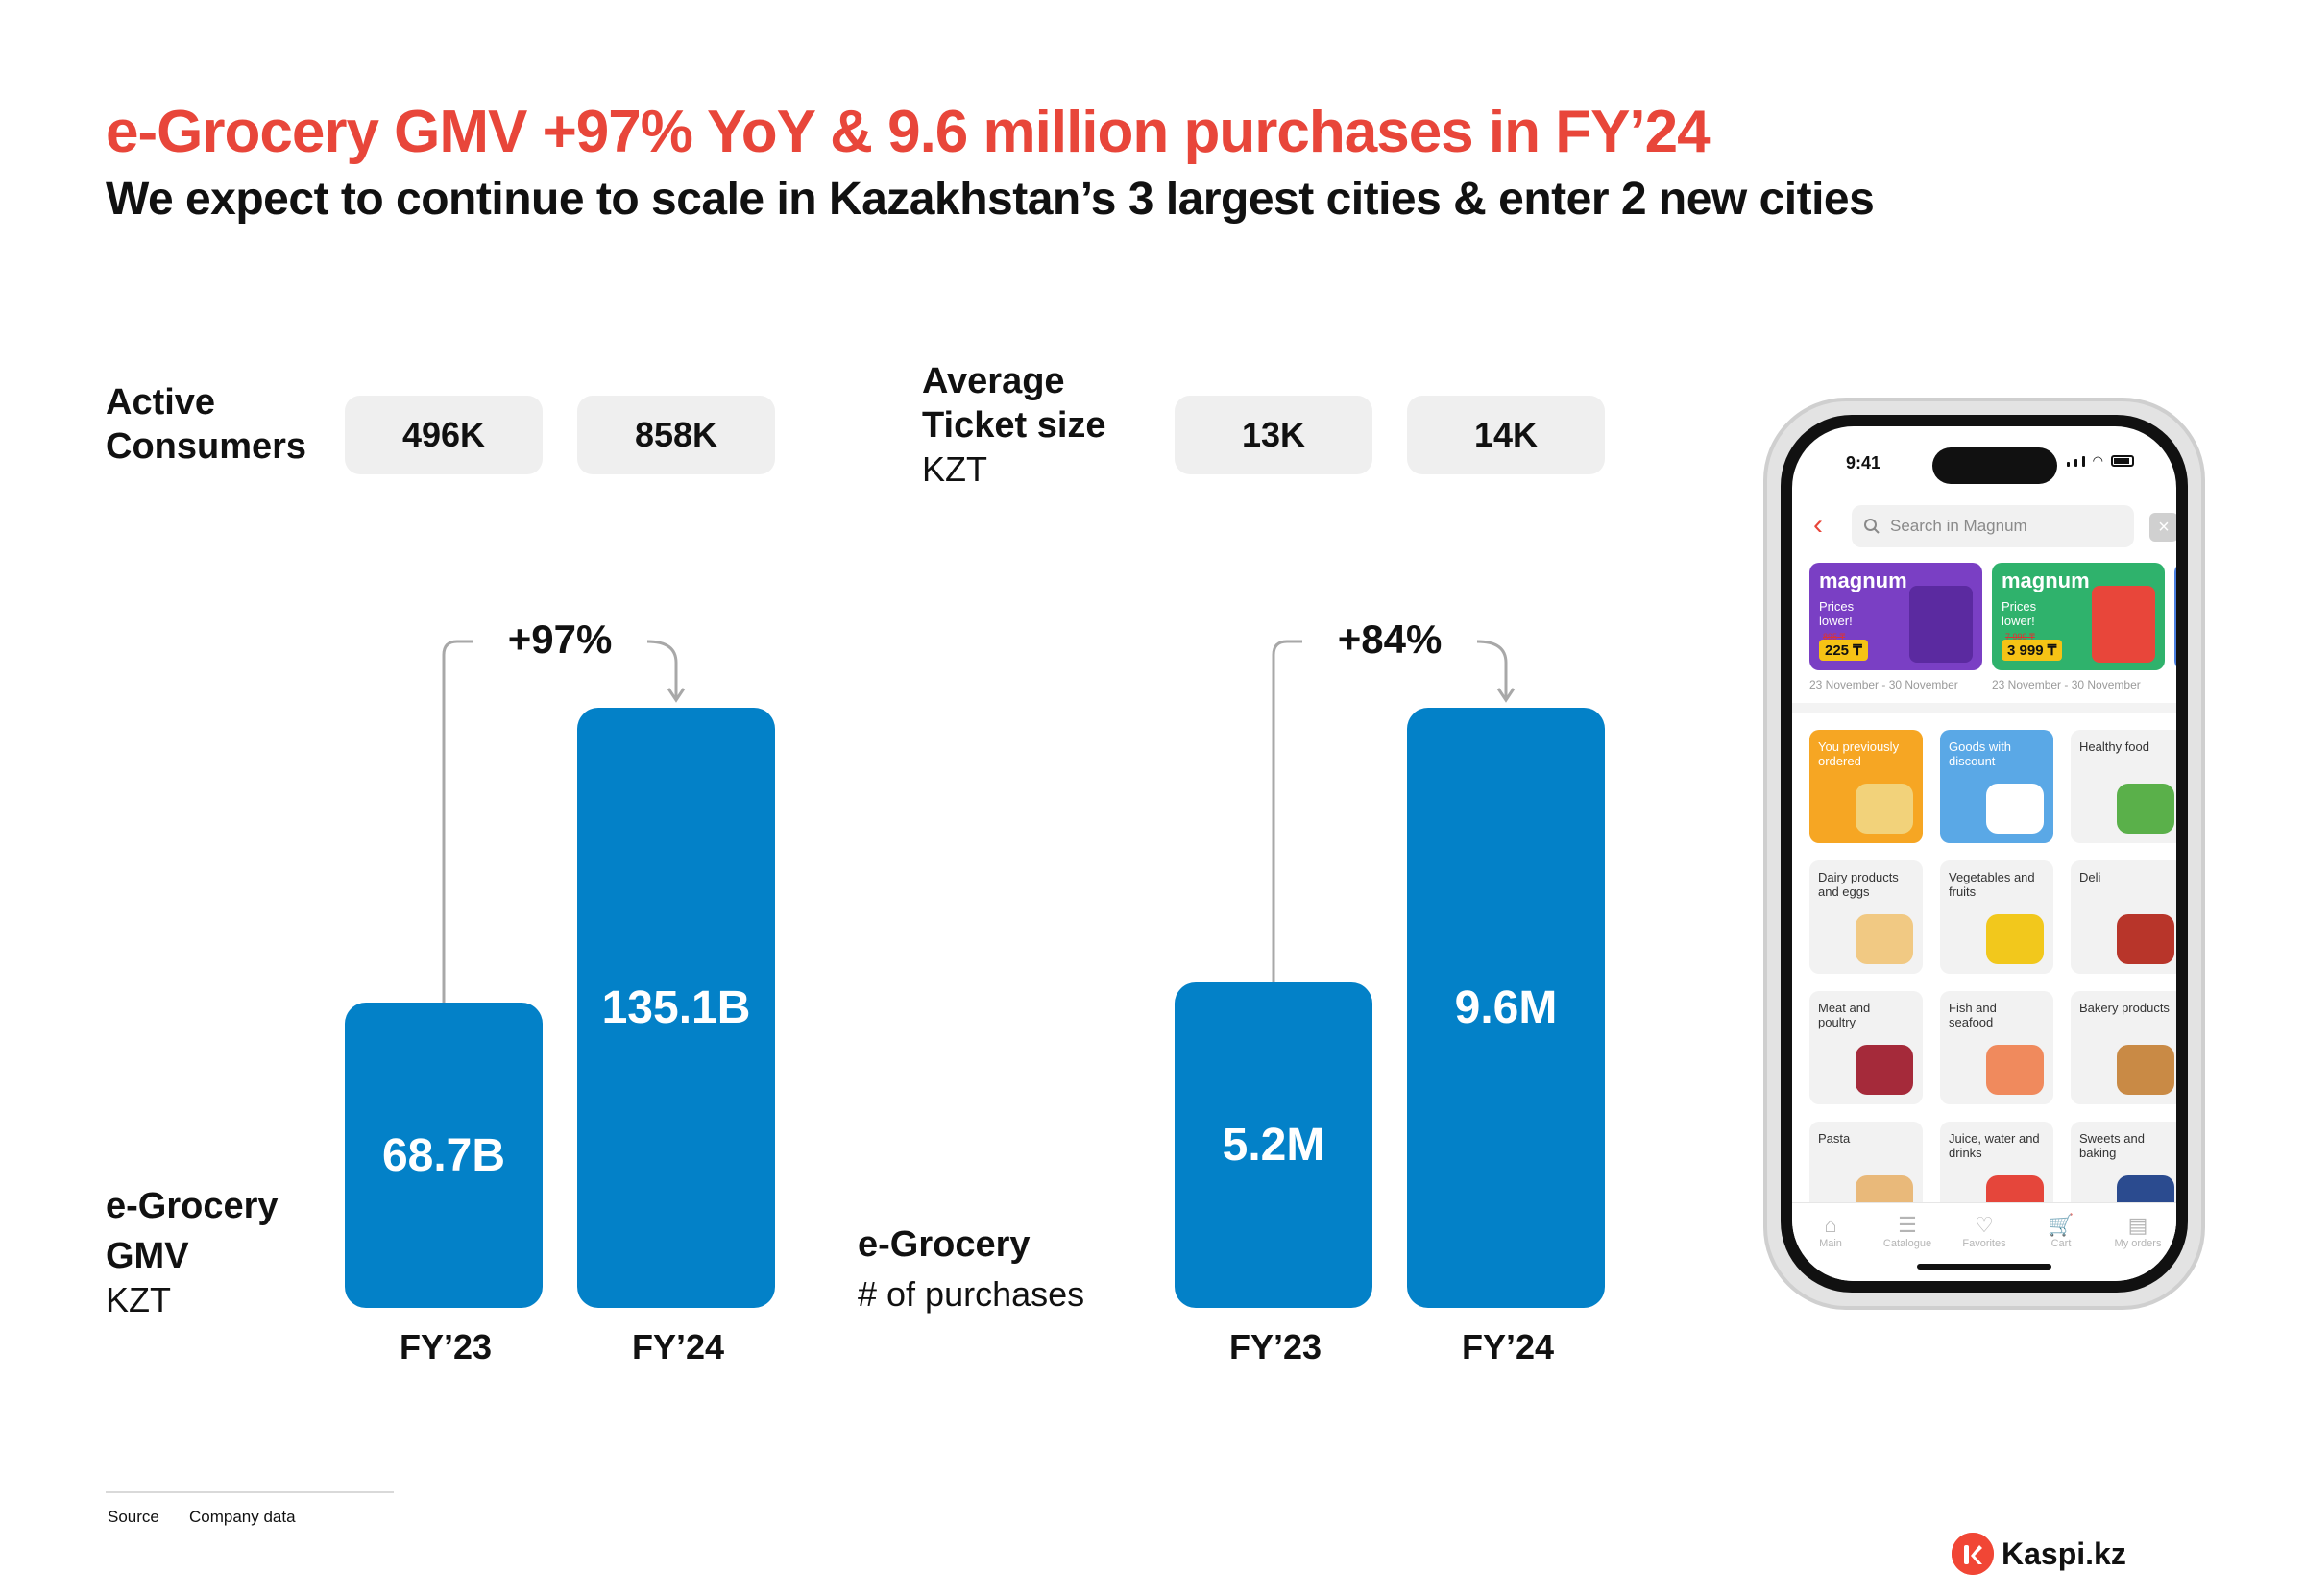  What do you see at coordinates (1273, 435) in the screenshot?
I see `avg-ticket-fy23-pill: 13K` at bounding box center [1273, 435].